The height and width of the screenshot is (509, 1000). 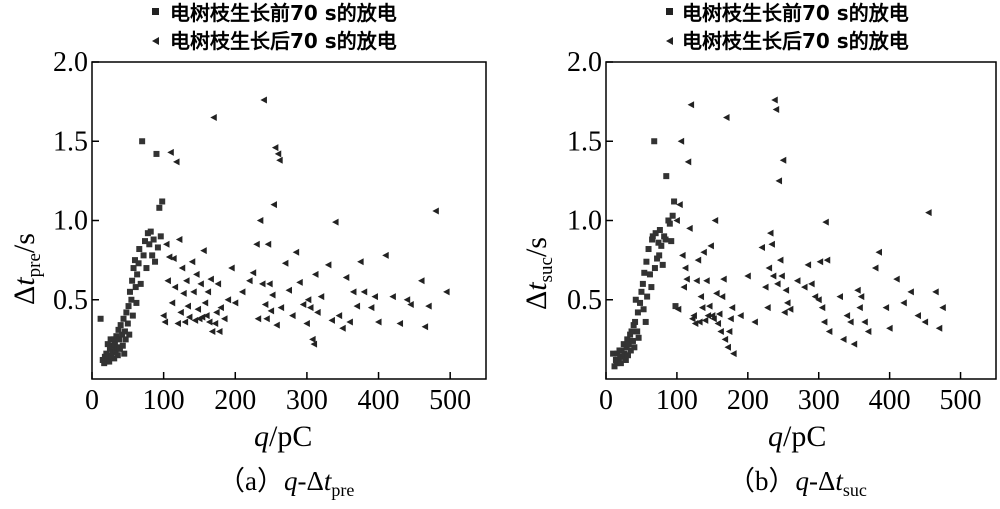 I want to click on x-tick-label: 400, so click(x=890, y=400).